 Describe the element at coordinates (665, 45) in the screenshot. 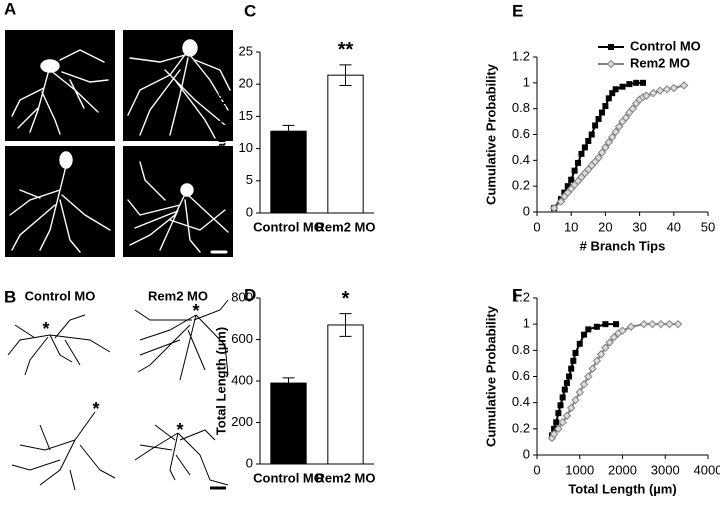

I see `legend-label: Control MO` at that location.